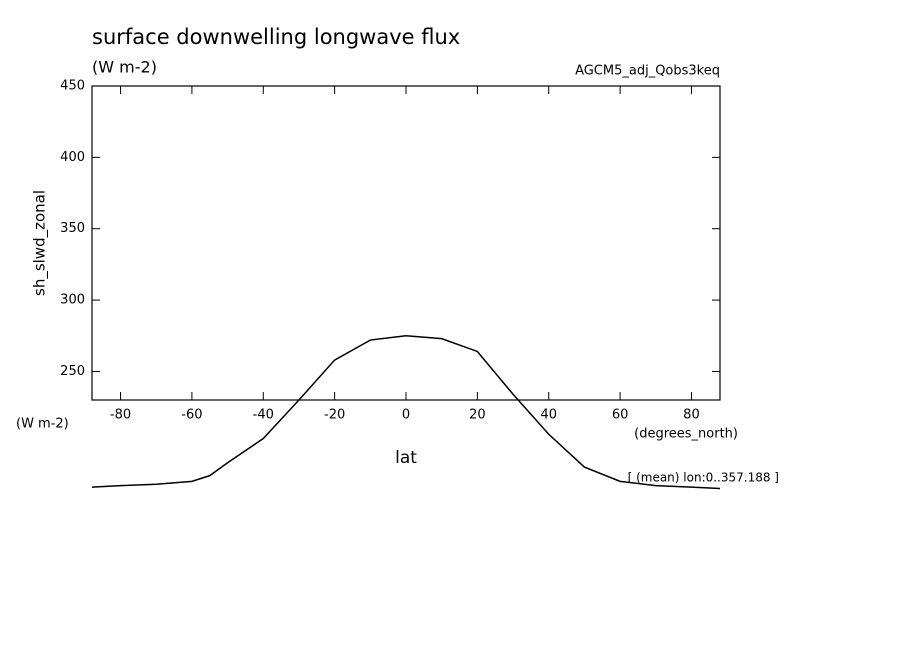 The image size is (904, 654). What do you see at coordinates (276, 37) in the screenshot?
I see `chart-title: surface downwelling longwave flux` at bounding box center [276, 37].